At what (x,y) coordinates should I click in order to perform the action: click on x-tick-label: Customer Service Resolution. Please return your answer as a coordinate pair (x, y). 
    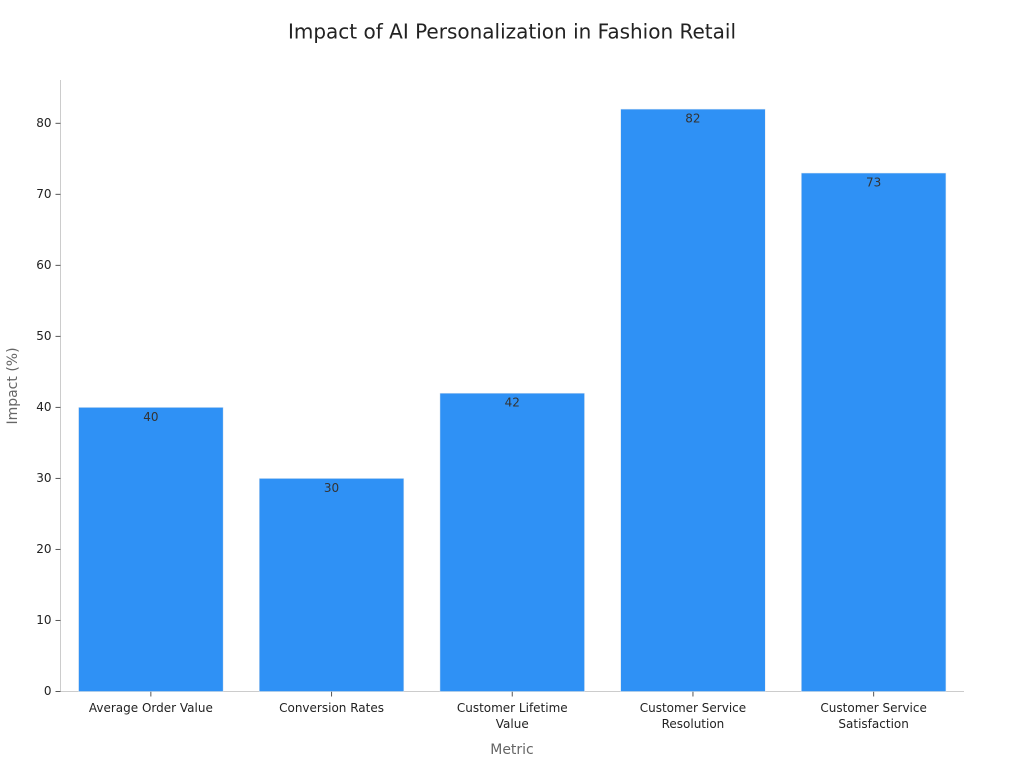
    Looking at the image, I should click on (693, 715).